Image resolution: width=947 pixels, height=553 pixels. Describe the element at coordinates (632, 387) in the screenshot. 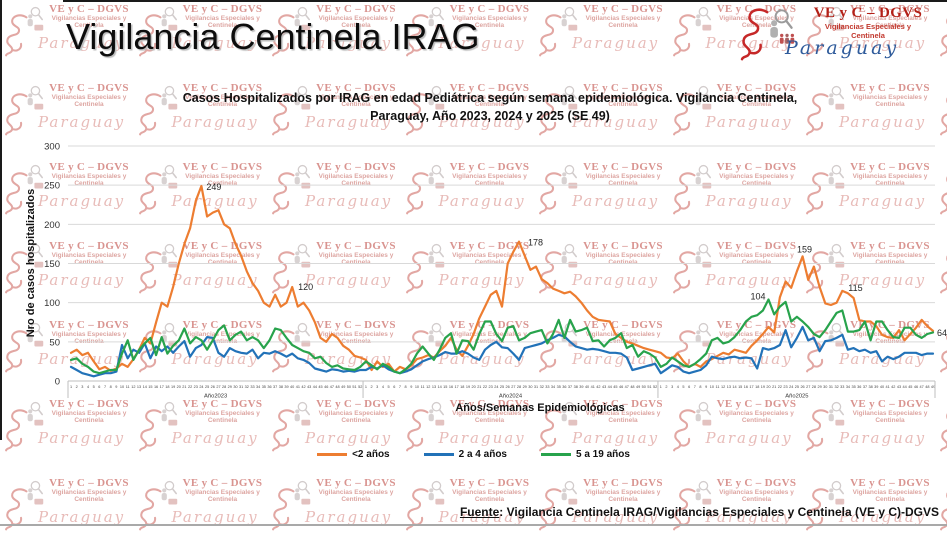

I see `svg-text: 48` at that location.